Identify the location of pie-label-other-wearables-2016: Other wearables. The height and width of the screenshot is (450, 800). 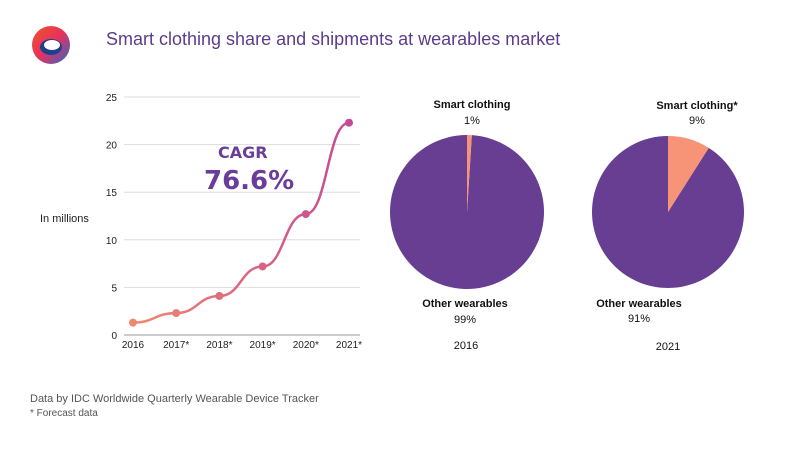
(465, 304).